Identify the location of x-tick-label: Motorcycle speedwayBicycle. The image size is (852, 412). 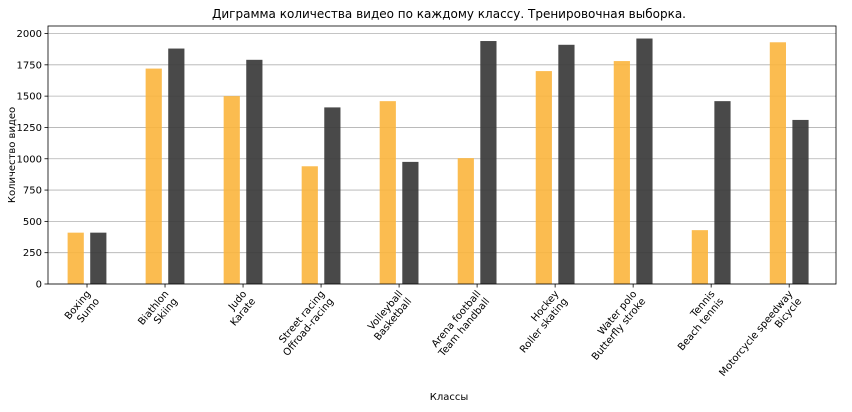
(761, 337).